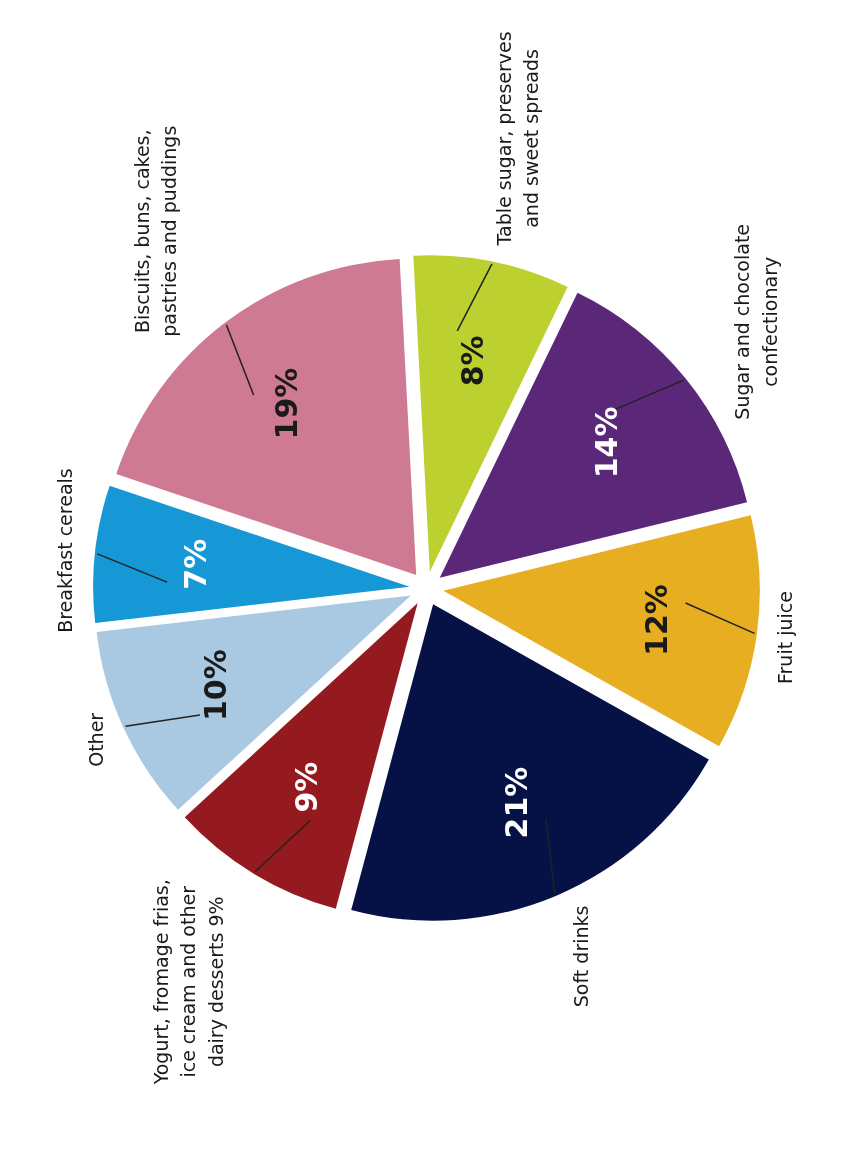 The width and height of the screenshot is (852, 1176). I want to click on data-label: 9%, so click(306, 787).